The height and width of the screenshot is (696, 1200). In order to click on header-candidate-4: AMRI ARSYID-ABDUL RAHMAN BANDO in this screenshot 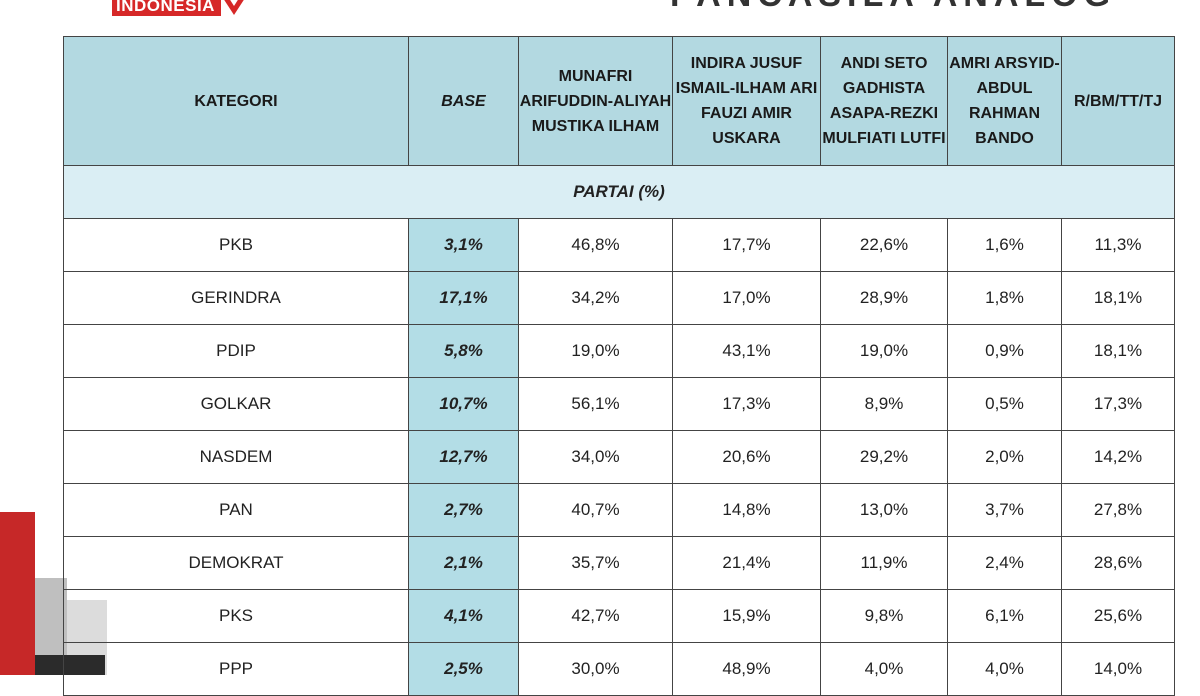, I will do `click(1004, 101)`.